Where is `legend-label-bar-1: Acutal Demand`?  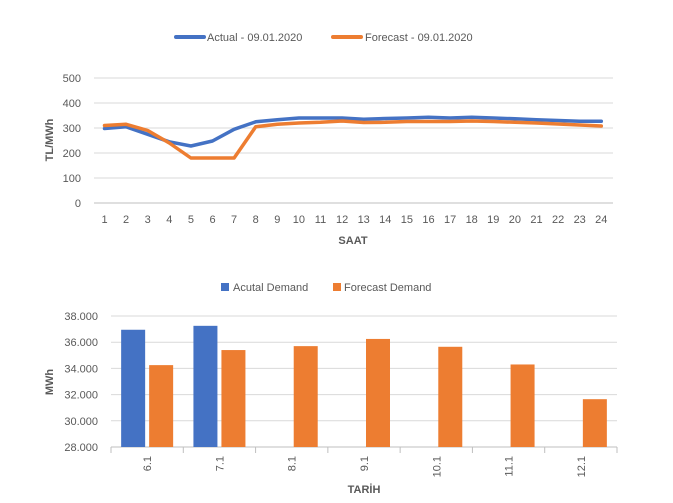 legend-label-bar-1: Acutal Demand is located at coordinates (270, 288).